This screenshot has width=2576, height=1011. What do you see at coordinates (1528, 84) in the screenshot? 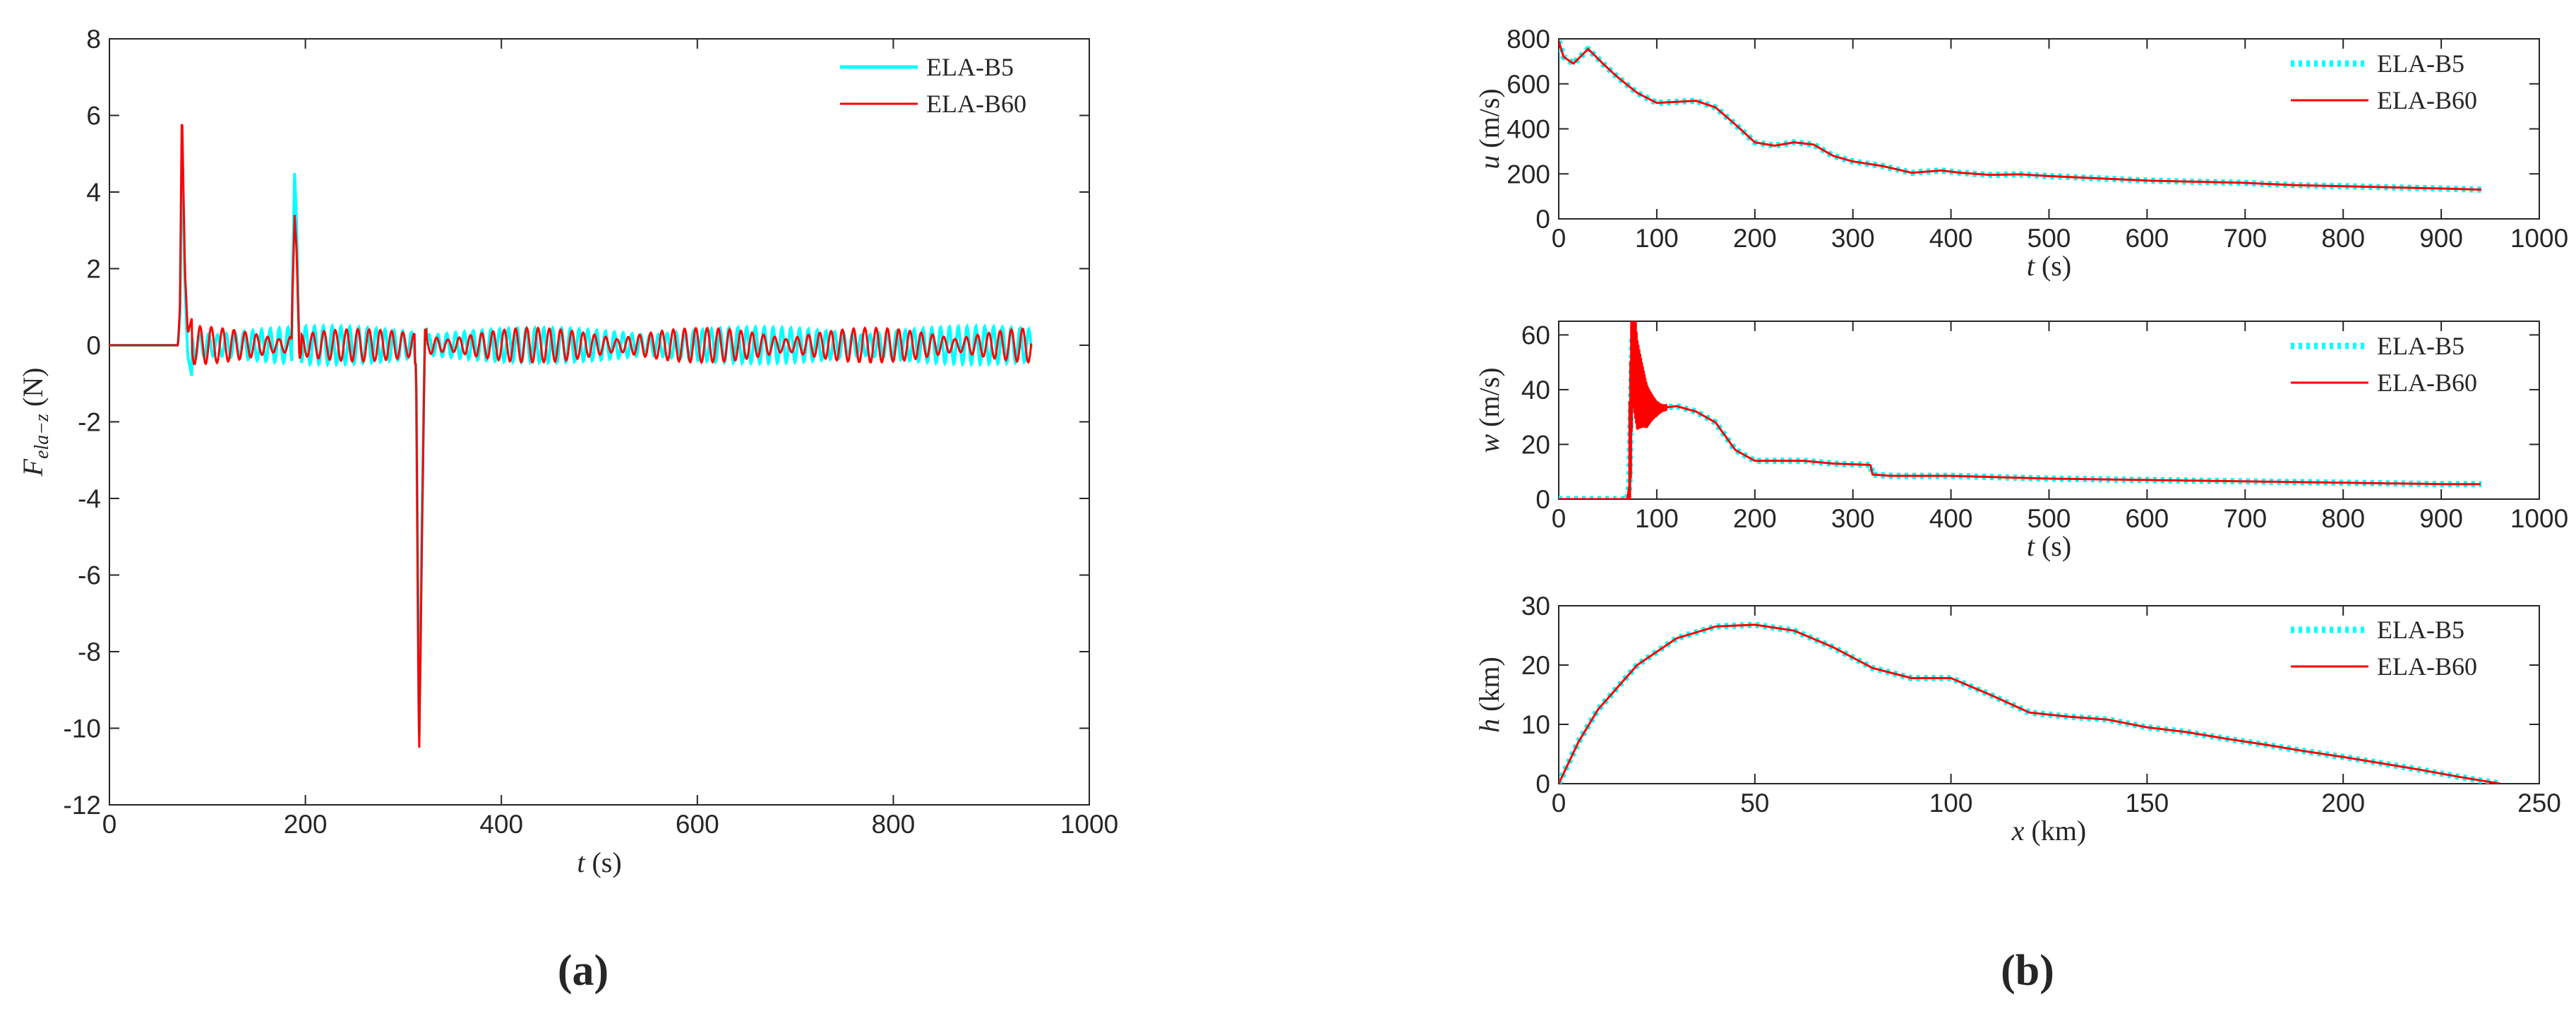
I see `y-tick-label: 600` at bounding box center [1528, 84].